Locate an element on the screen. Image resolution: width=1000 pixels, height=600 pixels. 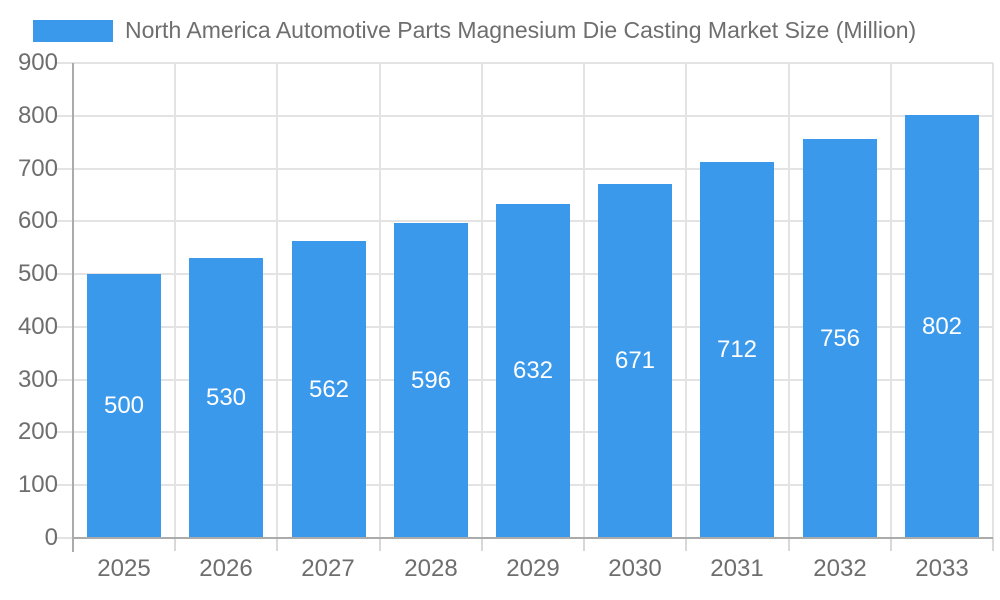
bar-value-label: 530 is located at coordinates (226, 397).